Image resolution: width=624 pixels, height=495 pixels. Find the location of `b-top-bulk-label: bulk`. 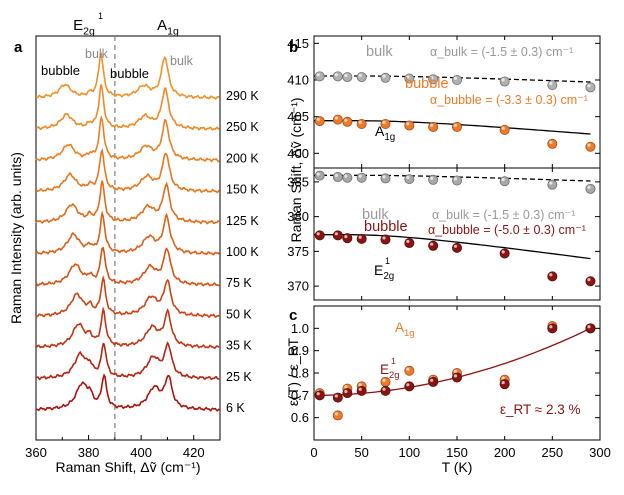

b-top-bulk-label: bulk is located at coordinates (379, 52).